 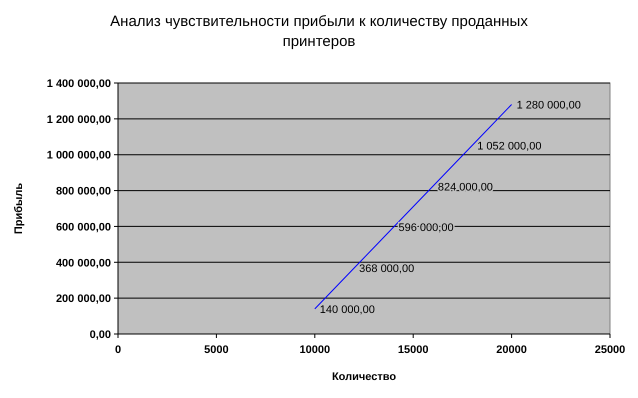 I want to click on y-tick-label: 200 000,00, so click(x=83, y=299).